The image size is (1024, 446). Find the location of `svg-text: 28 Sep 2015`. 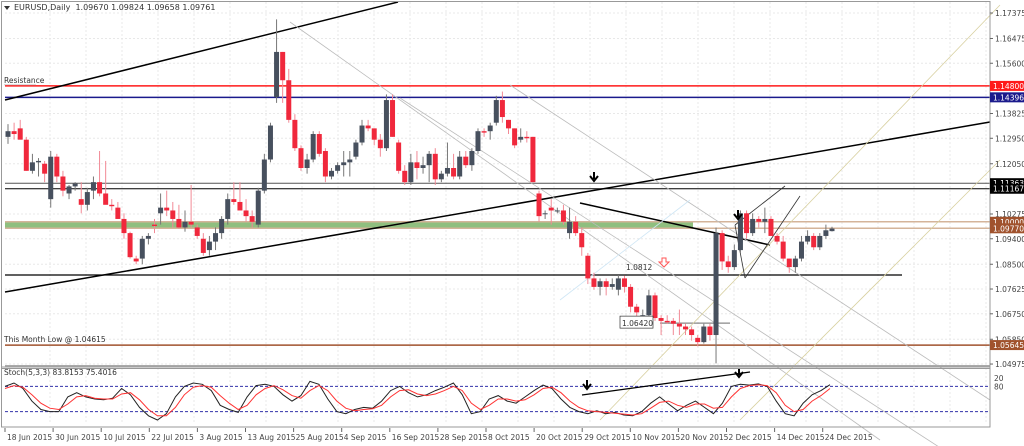

svg-text: 28 Sep 2015 is located at coordinates (464, 437).